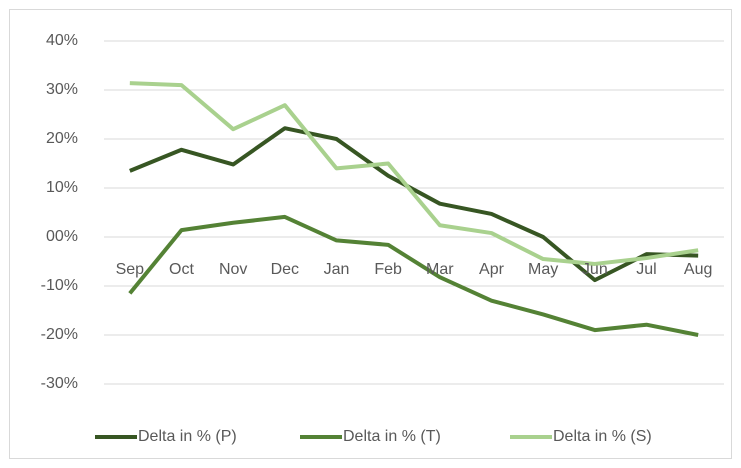 This screenshot has height=468, width=741. What do you see at coordinates (698, 269) in the screenshot?
I see `x-tick-label: Aug` at bounding box center [698, 269].